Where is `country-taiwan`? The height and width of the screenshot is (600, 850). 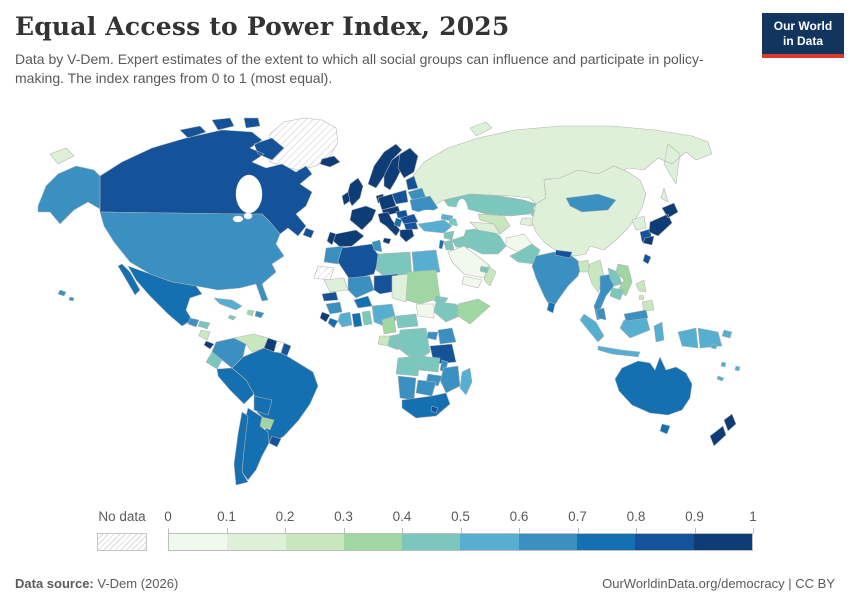 country-taiwan is located at coordinates (647, 259).